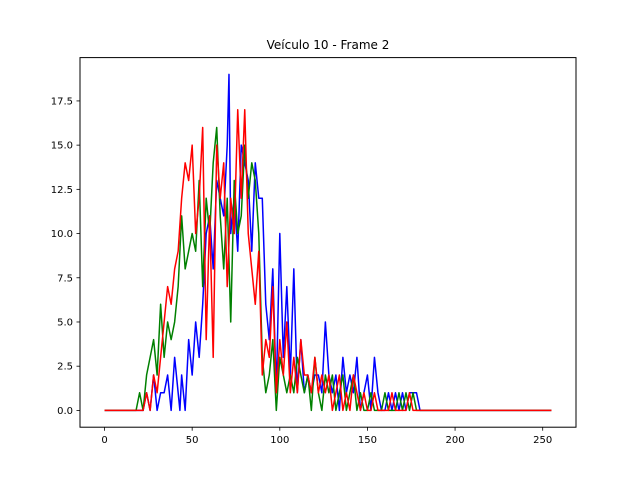 This screenshot has width=640, height=480. I want to click on x-tick-label: 0, so click(104, 440).